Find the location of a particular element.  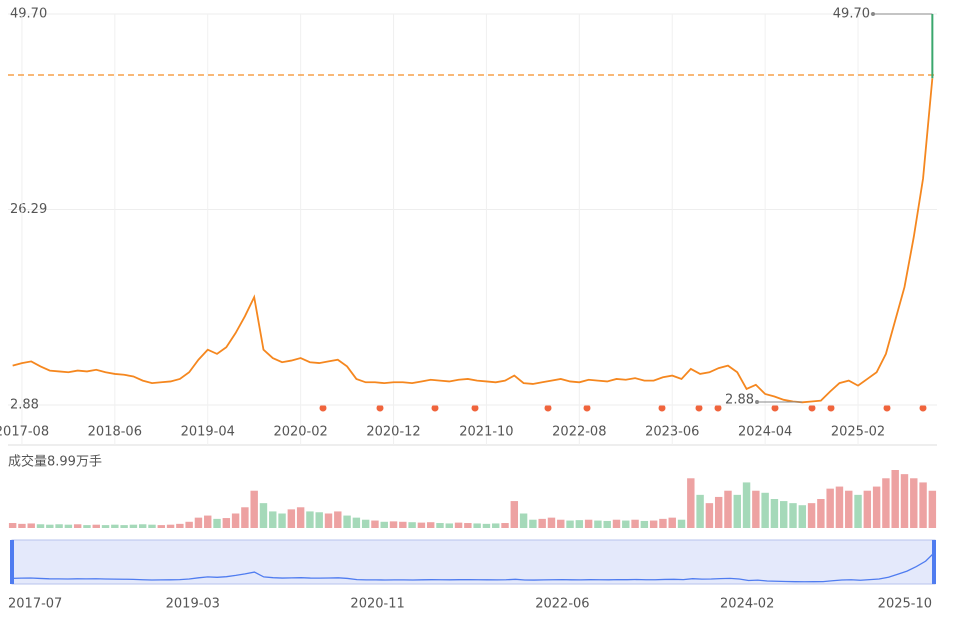

navigator-window is located at coordinates (473, 562).